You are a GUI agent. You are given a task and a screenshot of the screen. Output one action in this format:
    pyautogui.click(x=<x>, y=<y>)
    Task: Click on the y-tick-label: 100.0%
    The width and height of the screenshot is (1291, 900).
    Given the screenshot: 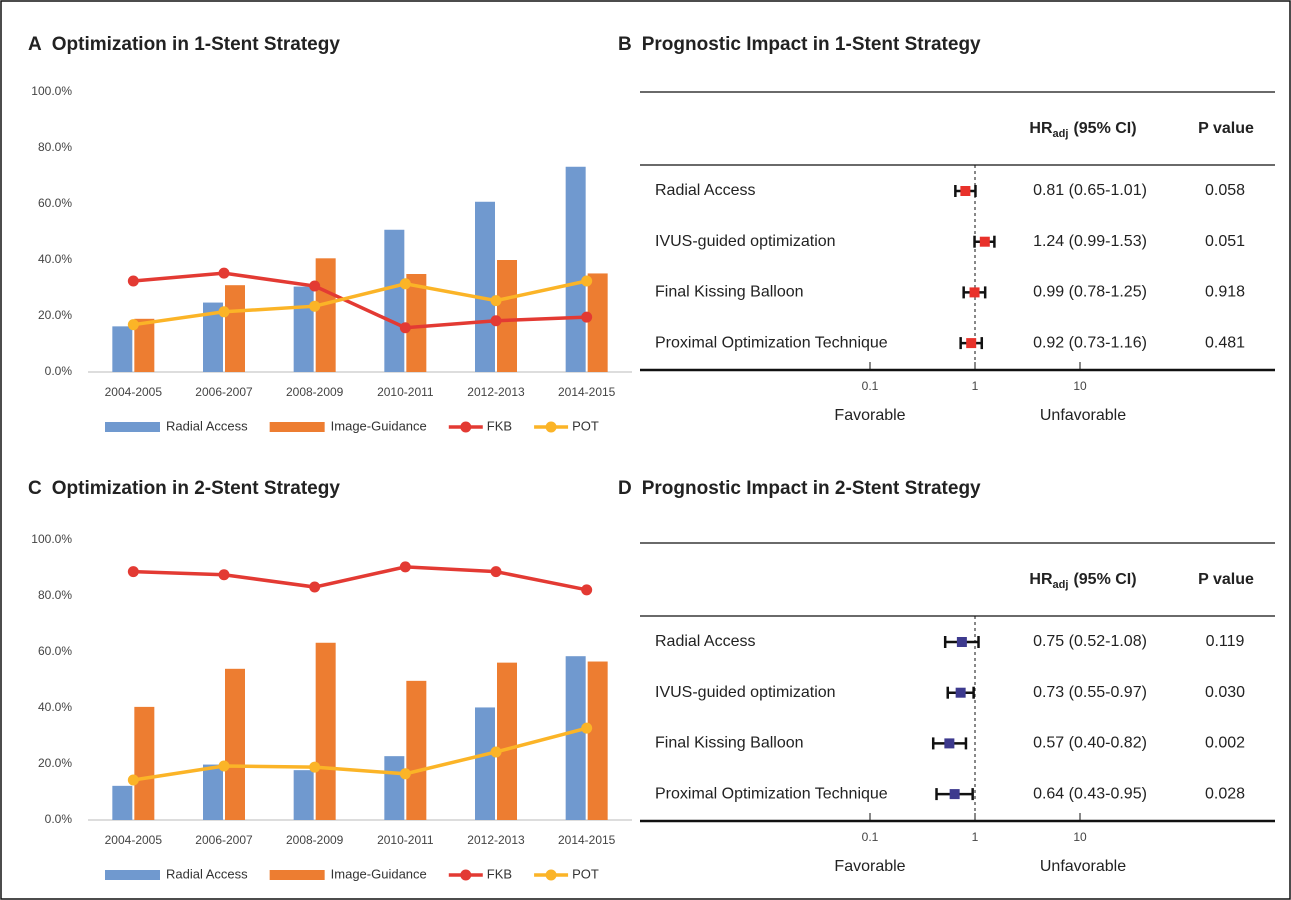 What is the action you would take?
    pyautogui.click(x=51, y=91)
    